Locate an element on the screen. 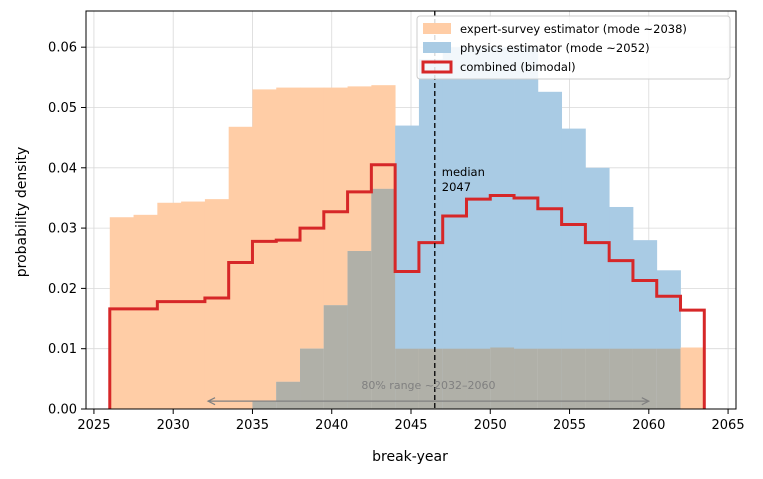  y-tick-label: 0.03 is located at coordinates (62, 229).